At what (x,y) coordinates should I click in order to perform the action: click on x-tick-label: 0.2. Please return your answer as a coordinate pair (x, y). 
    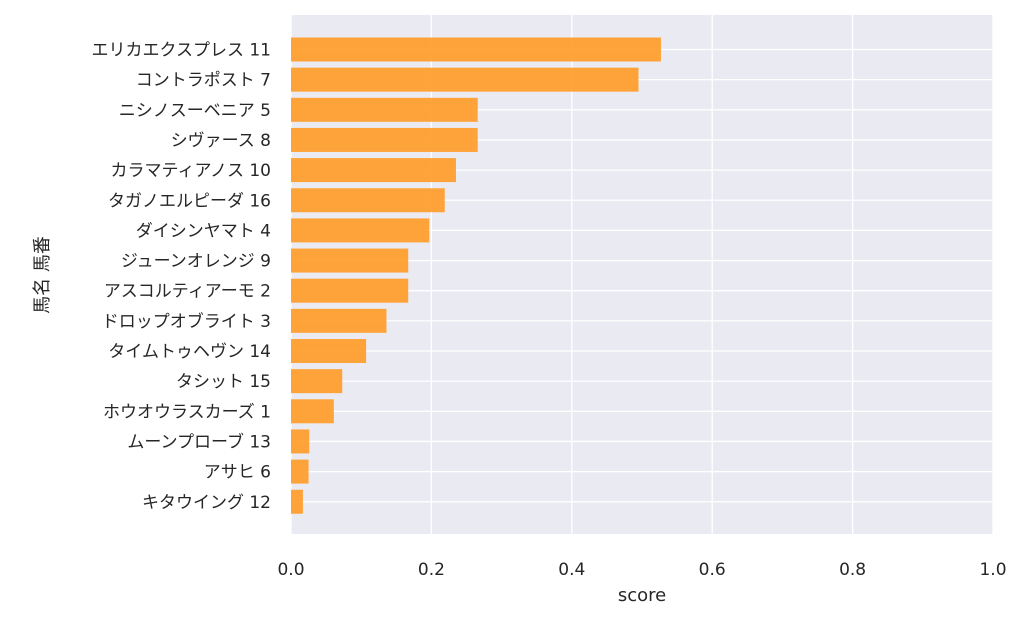
    Looking at the image, I should click on (431, 570).